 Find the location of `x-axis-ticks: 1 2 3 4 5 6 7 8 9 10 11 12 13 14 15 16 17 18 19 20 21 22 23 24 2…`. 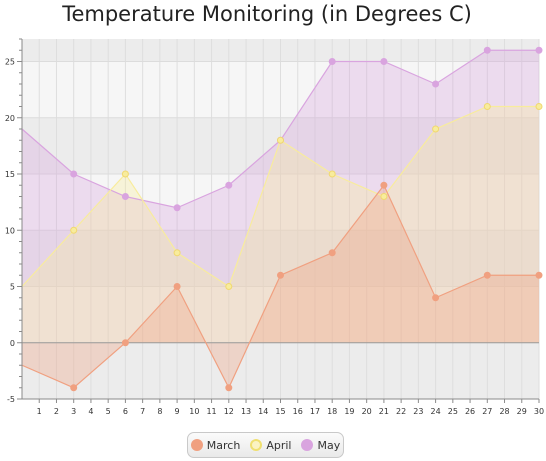

x-axis-ticks: 1 2 3 4 5 6 7 8 9 10 11 12 13 14 15 16 17 18 19 20 21 22 23 24 2… is located at coordinates (290, 407).